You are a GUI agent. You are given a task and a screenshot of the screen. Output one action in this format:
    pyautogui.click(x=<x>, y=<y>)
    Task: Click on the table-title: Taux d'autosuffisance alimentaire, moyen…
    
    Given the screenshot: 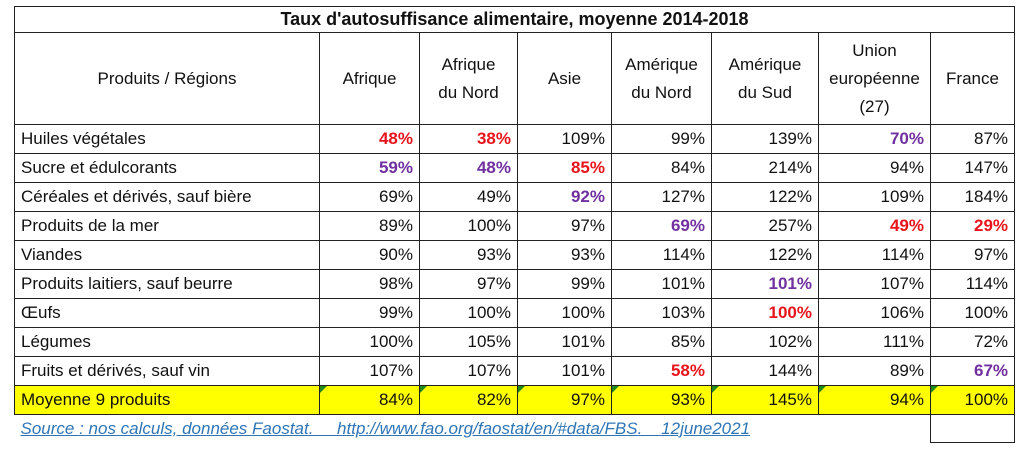 What is the action you would take?
    pyautogui.click(x=514, y=19)
    